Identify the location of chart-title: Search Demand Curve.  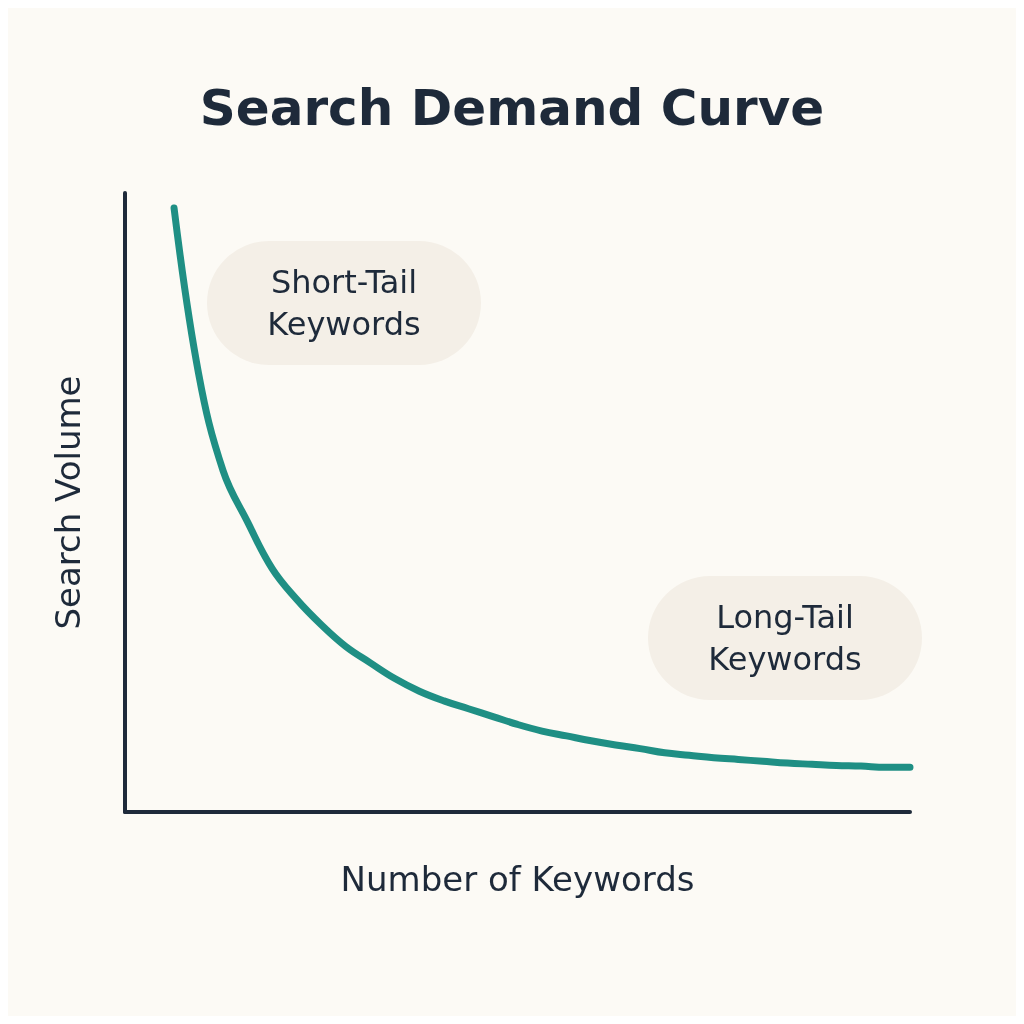
(512, 108).